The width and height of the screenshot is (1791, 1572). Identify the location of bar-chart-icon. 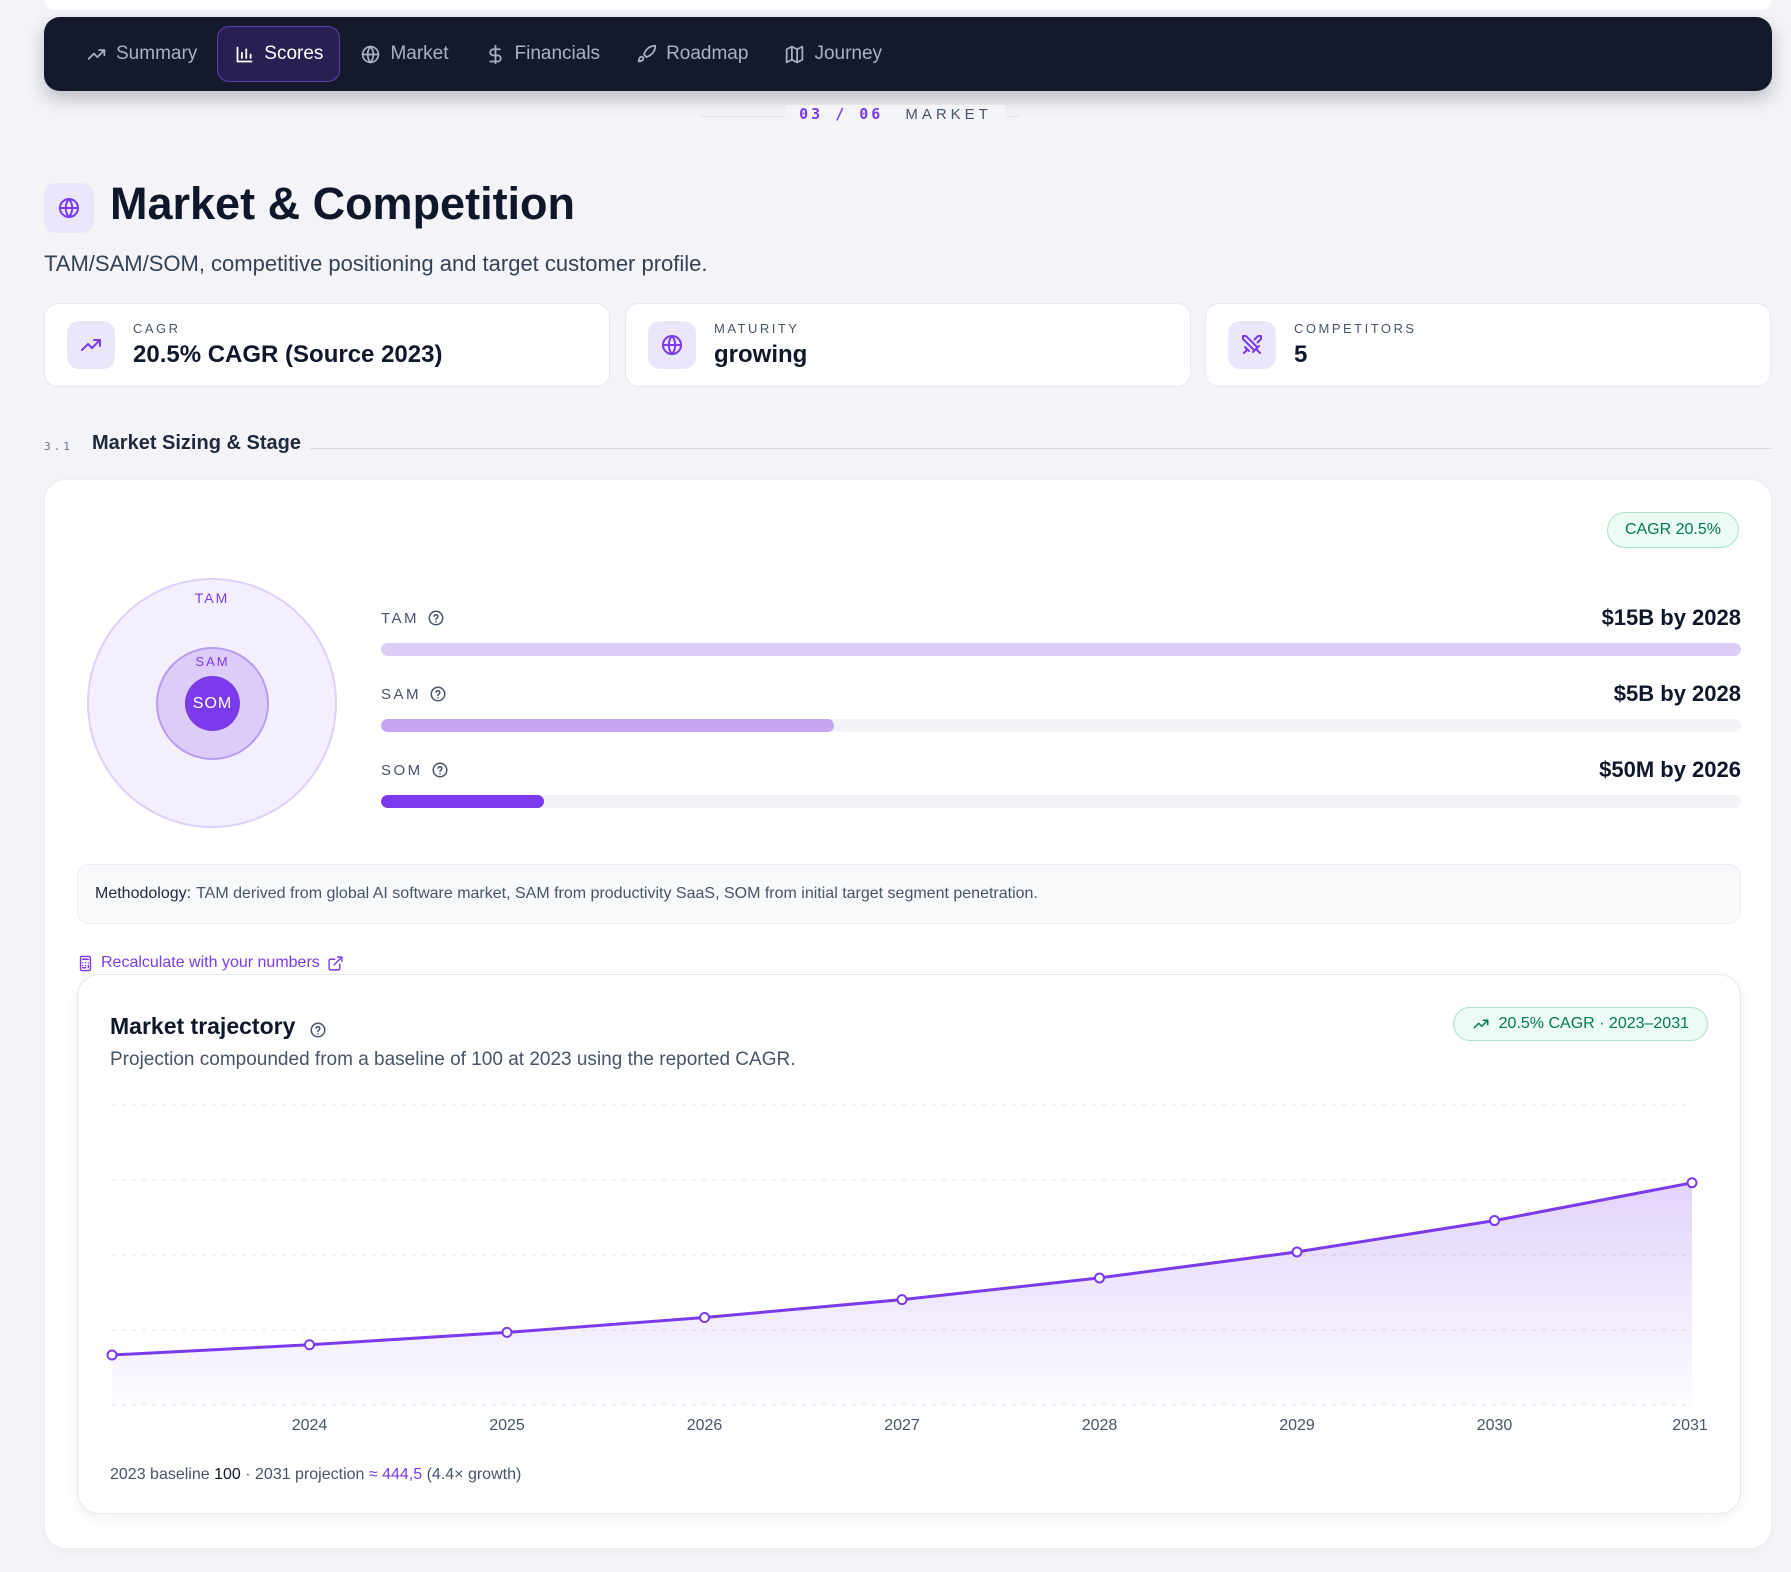
(244, 54).